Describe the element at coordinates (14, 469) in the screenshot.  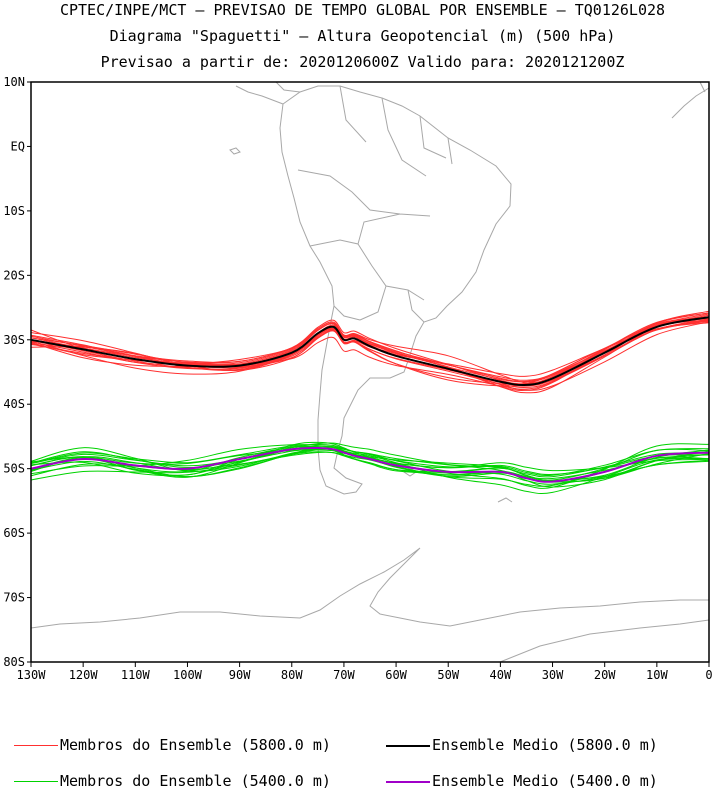
I see `y-tick-label: 50S` at that location.